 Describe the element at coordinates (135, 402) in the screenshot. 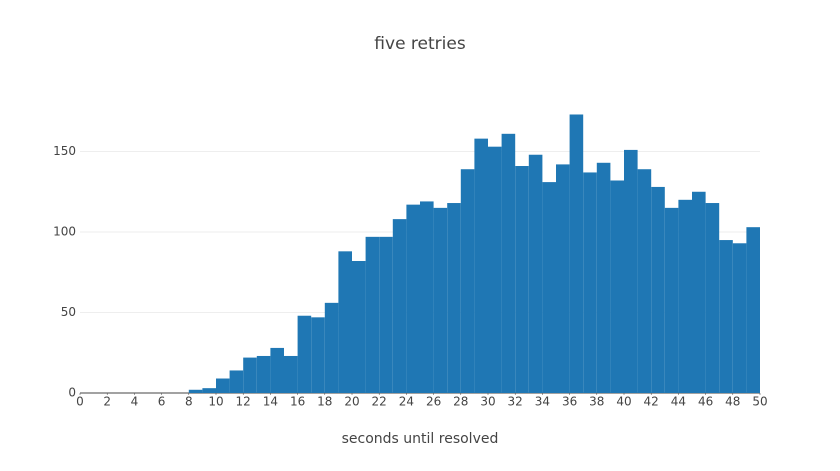

I see `x-tick-label: 4` at that location.